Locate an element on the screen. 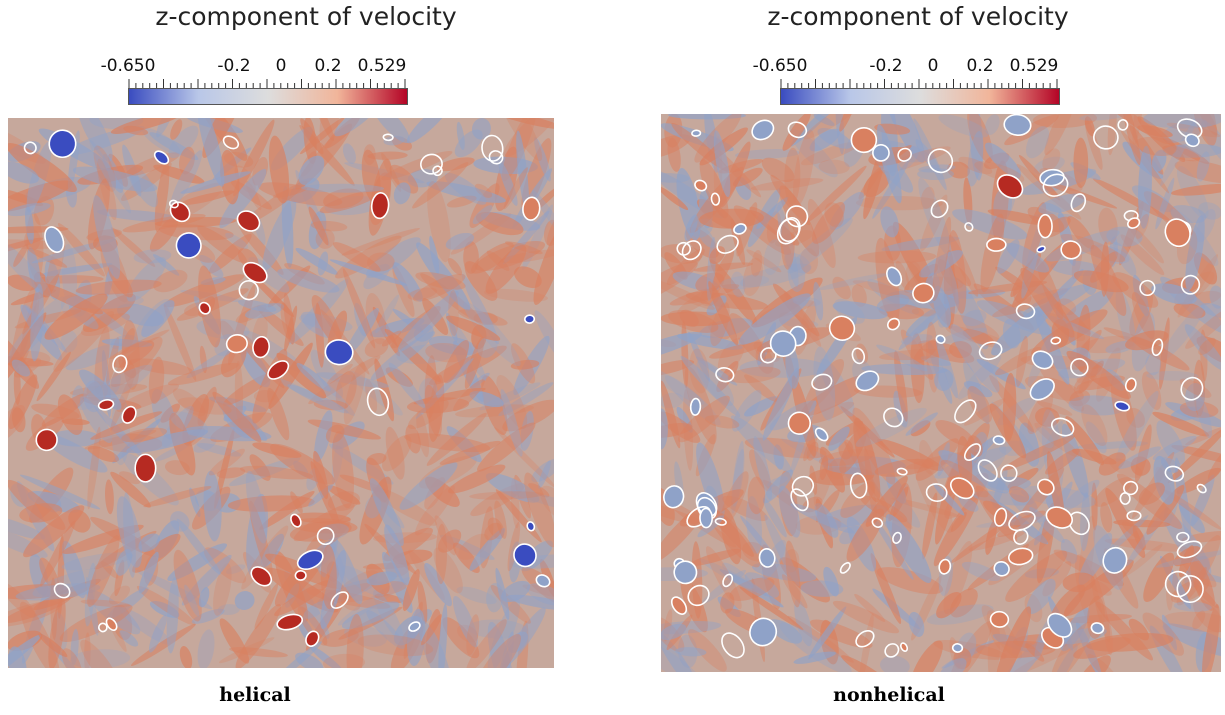 The height and width of the screenshot is (715, 1225). colorbar-tick-label: -0.2 is located at coordinates (886, 66).